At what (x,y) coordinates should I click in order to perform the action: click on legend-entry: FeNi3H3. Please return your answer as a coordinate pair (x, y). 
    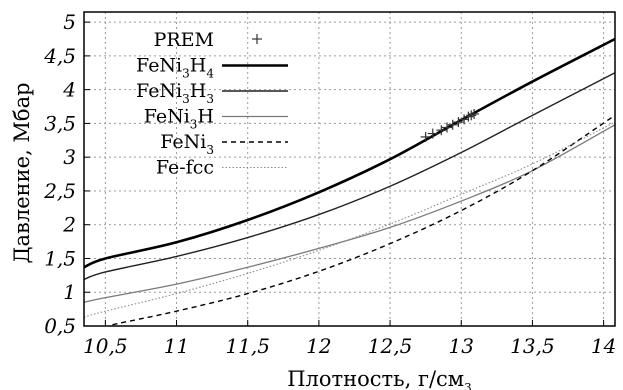
    Looking at the image, I should click on (212, 93).